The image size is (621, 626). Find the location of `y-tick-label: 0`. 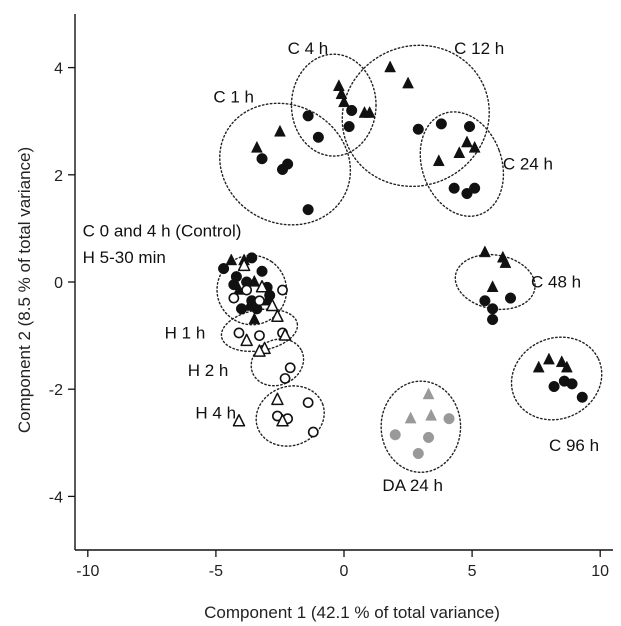

y-tick-label: 0 is located at coordinates (58, 283).